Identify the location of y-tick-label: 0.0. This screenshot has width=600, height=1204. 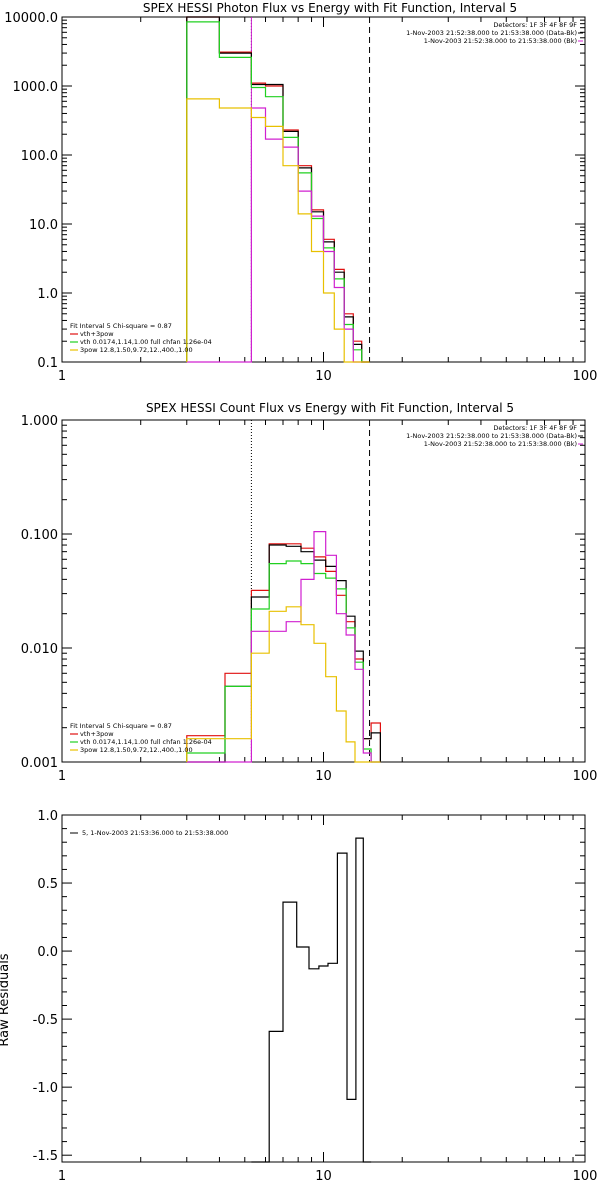
(47, 952).